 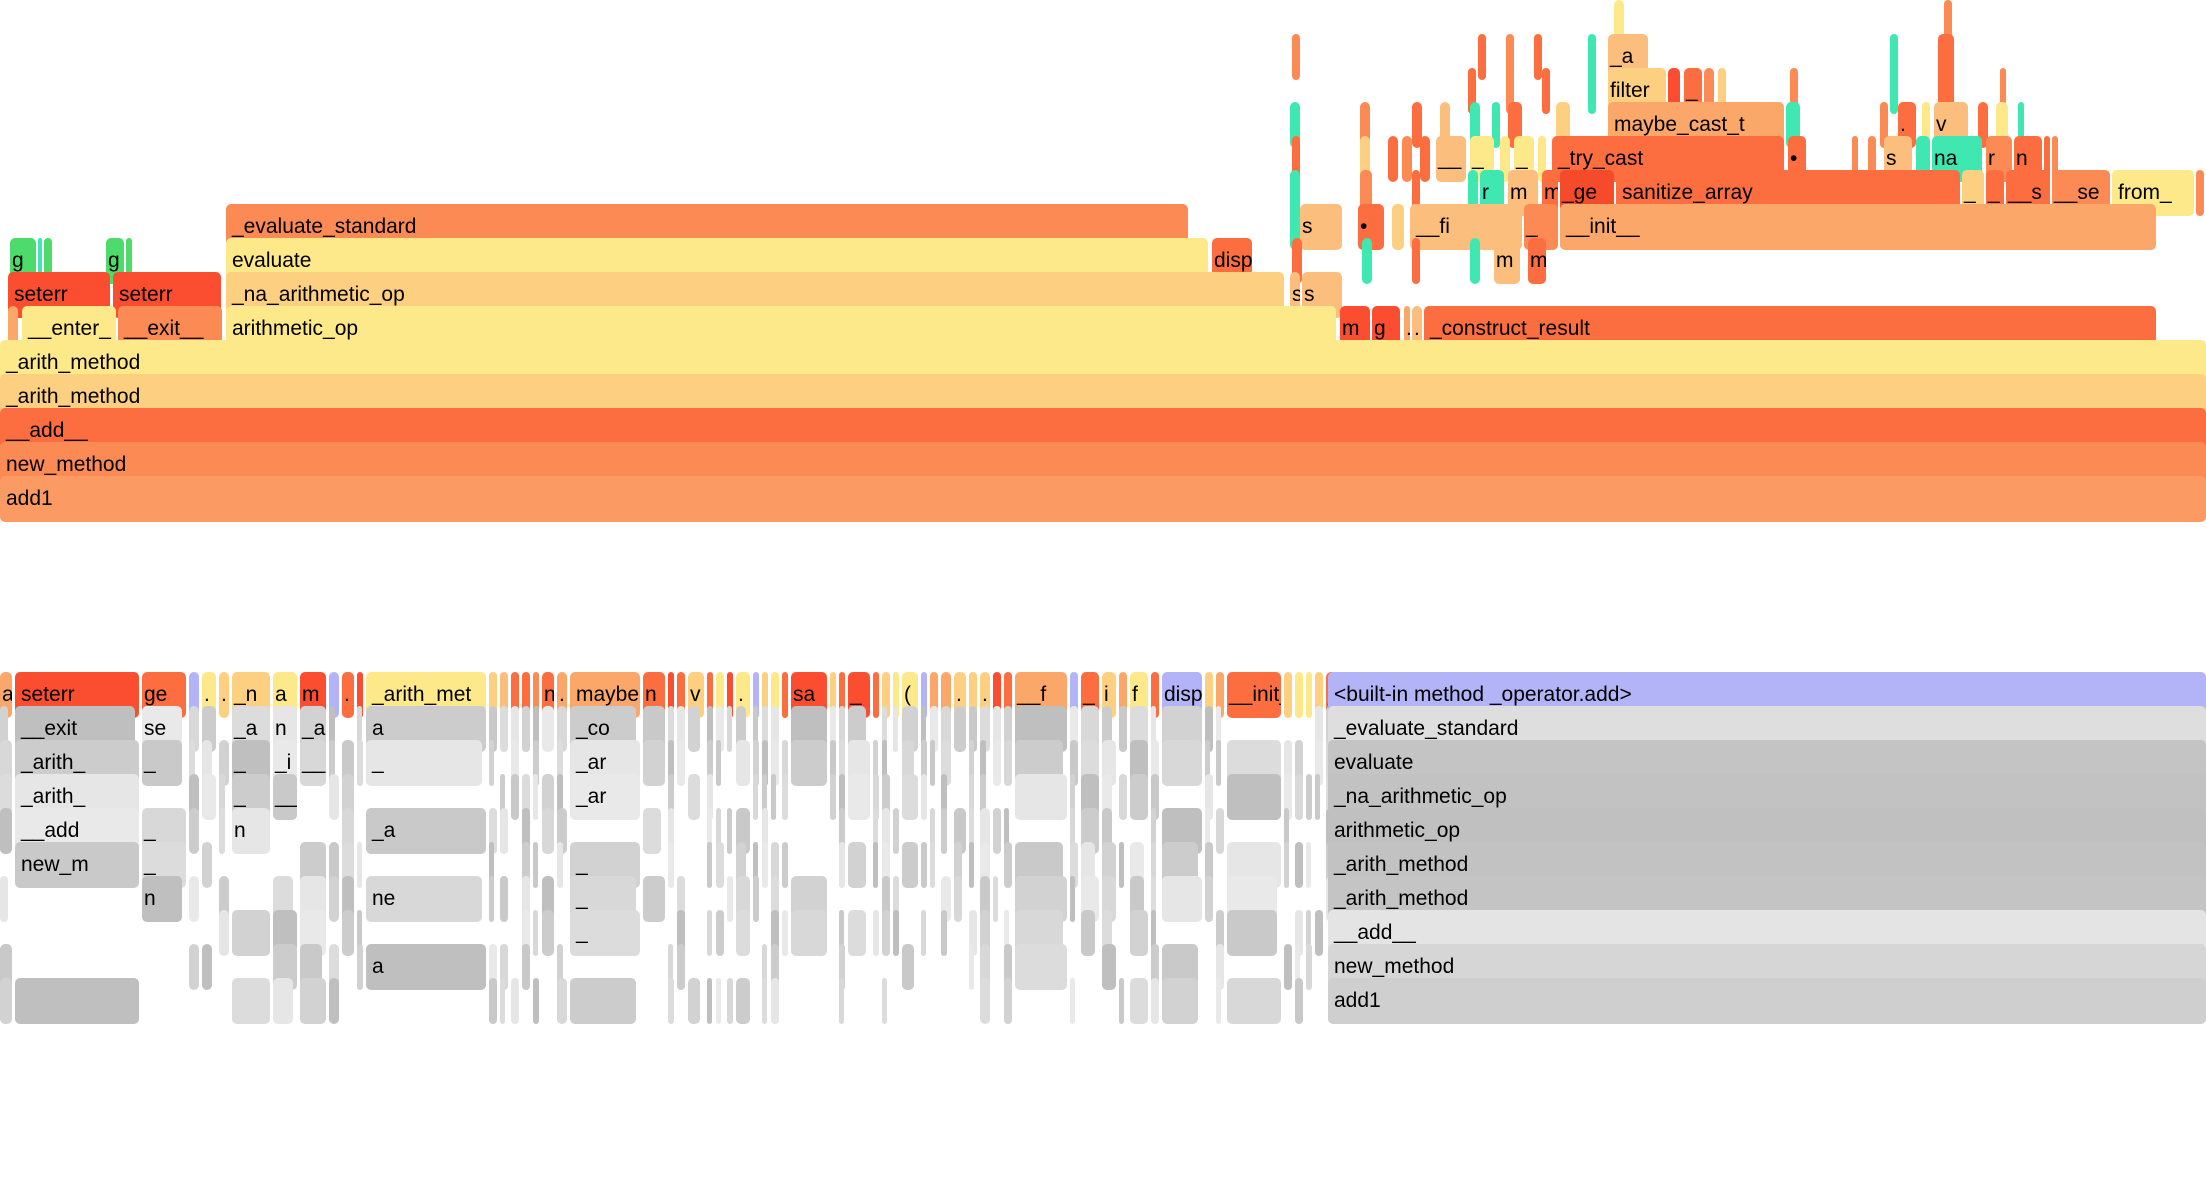 What do you see at coordinates (1451, 159) in the screenshot?
I see `flame-frame-: __` at bounding box center [1451, 159].